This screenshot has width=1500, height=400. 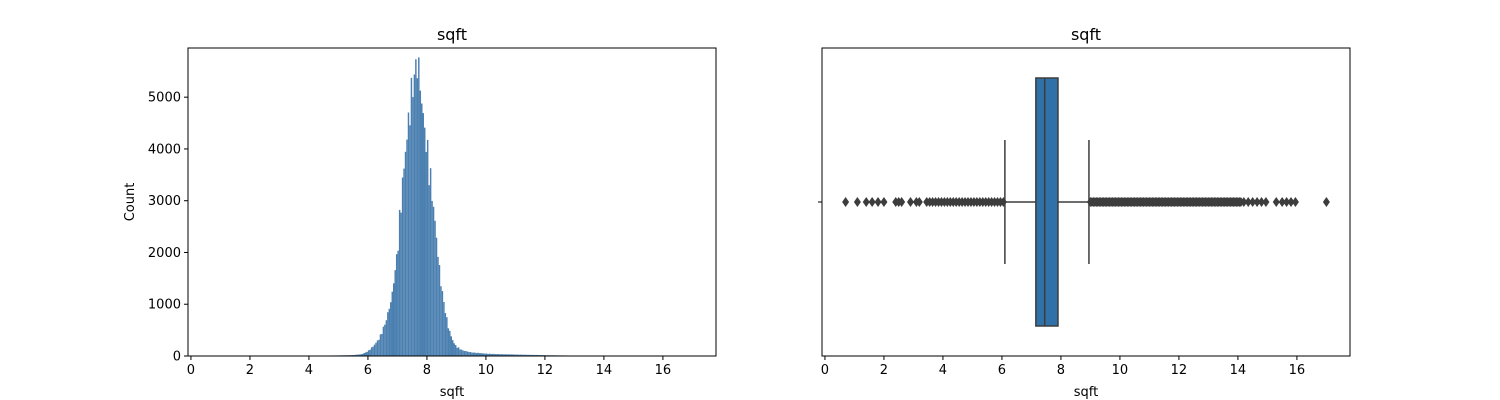 I want to click on histogram-y-tick-label: 1000, so click(x=164, y=305).